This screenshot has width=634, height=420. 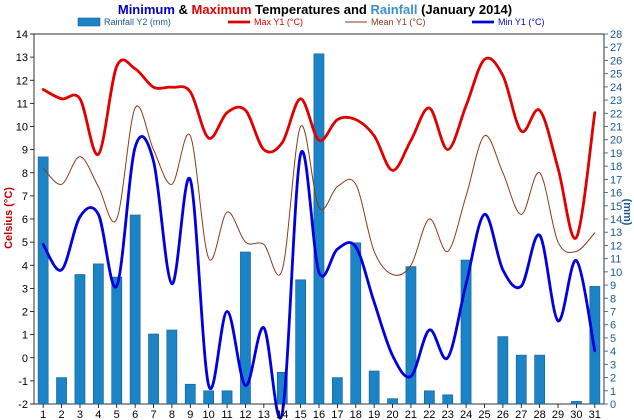 What do you see at coordinates (245, 414) in the screenshot?
I see `x-tick-label: 12` at bounding box center [245, 414].